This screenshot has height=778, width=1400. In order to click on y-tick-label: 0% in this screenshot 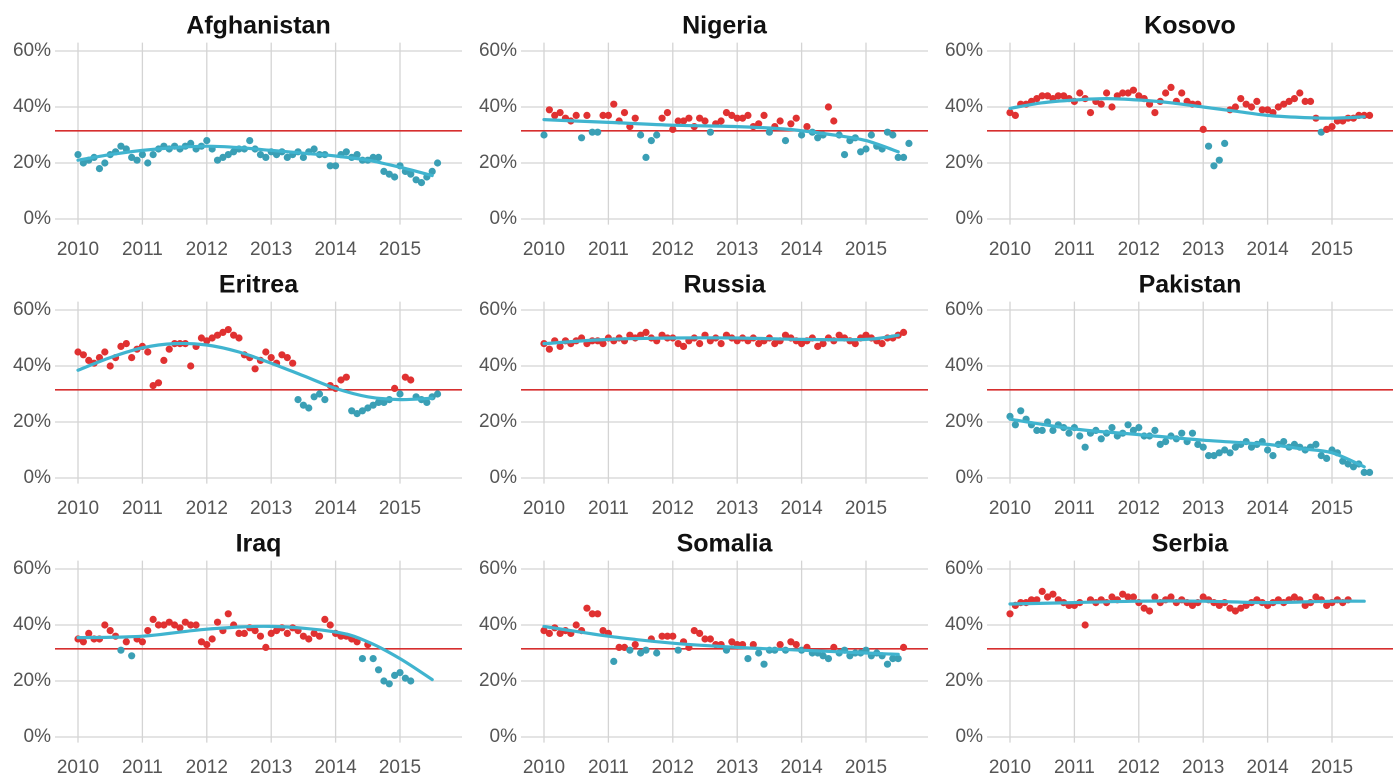, I will do `click(504, 736)`.